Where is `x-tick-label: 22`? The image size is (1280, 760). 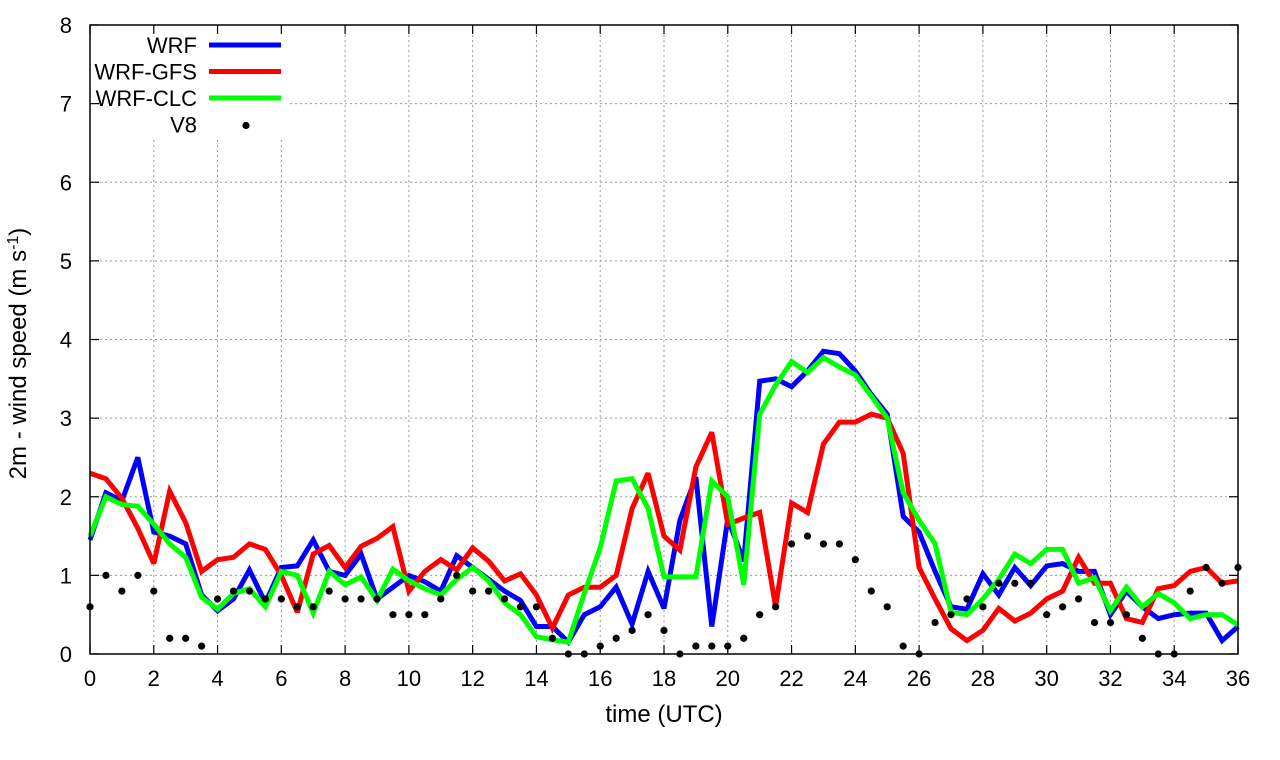 x-tick-label: 22 is located at coordinates (791, 678).